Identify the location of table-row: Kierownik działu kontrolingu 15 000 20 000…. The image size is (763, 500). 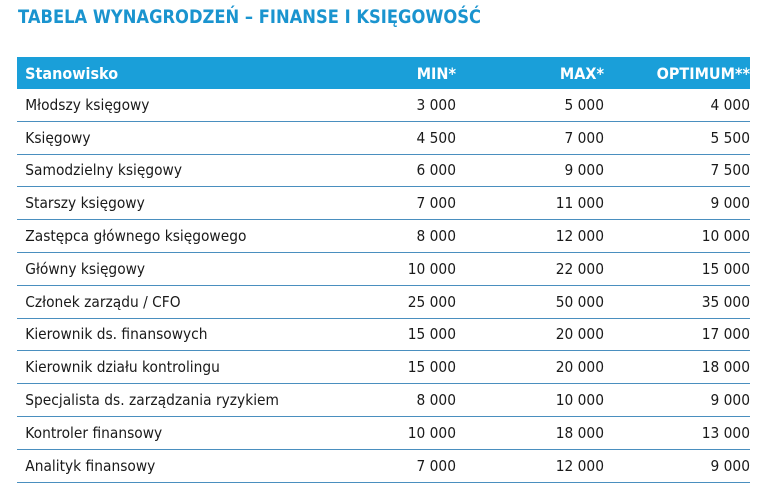
(383, 368).